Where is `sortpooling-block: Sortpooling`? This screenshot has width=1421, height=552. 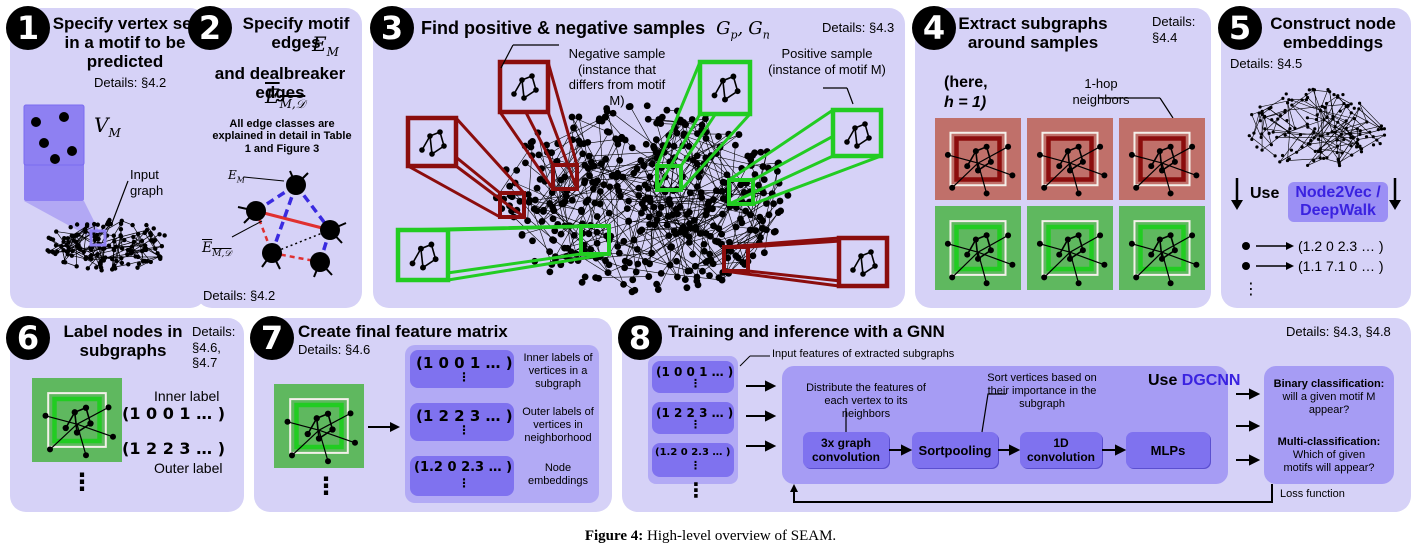
sortpooling-block: Sortpooling is located at coordinates (955, 450).